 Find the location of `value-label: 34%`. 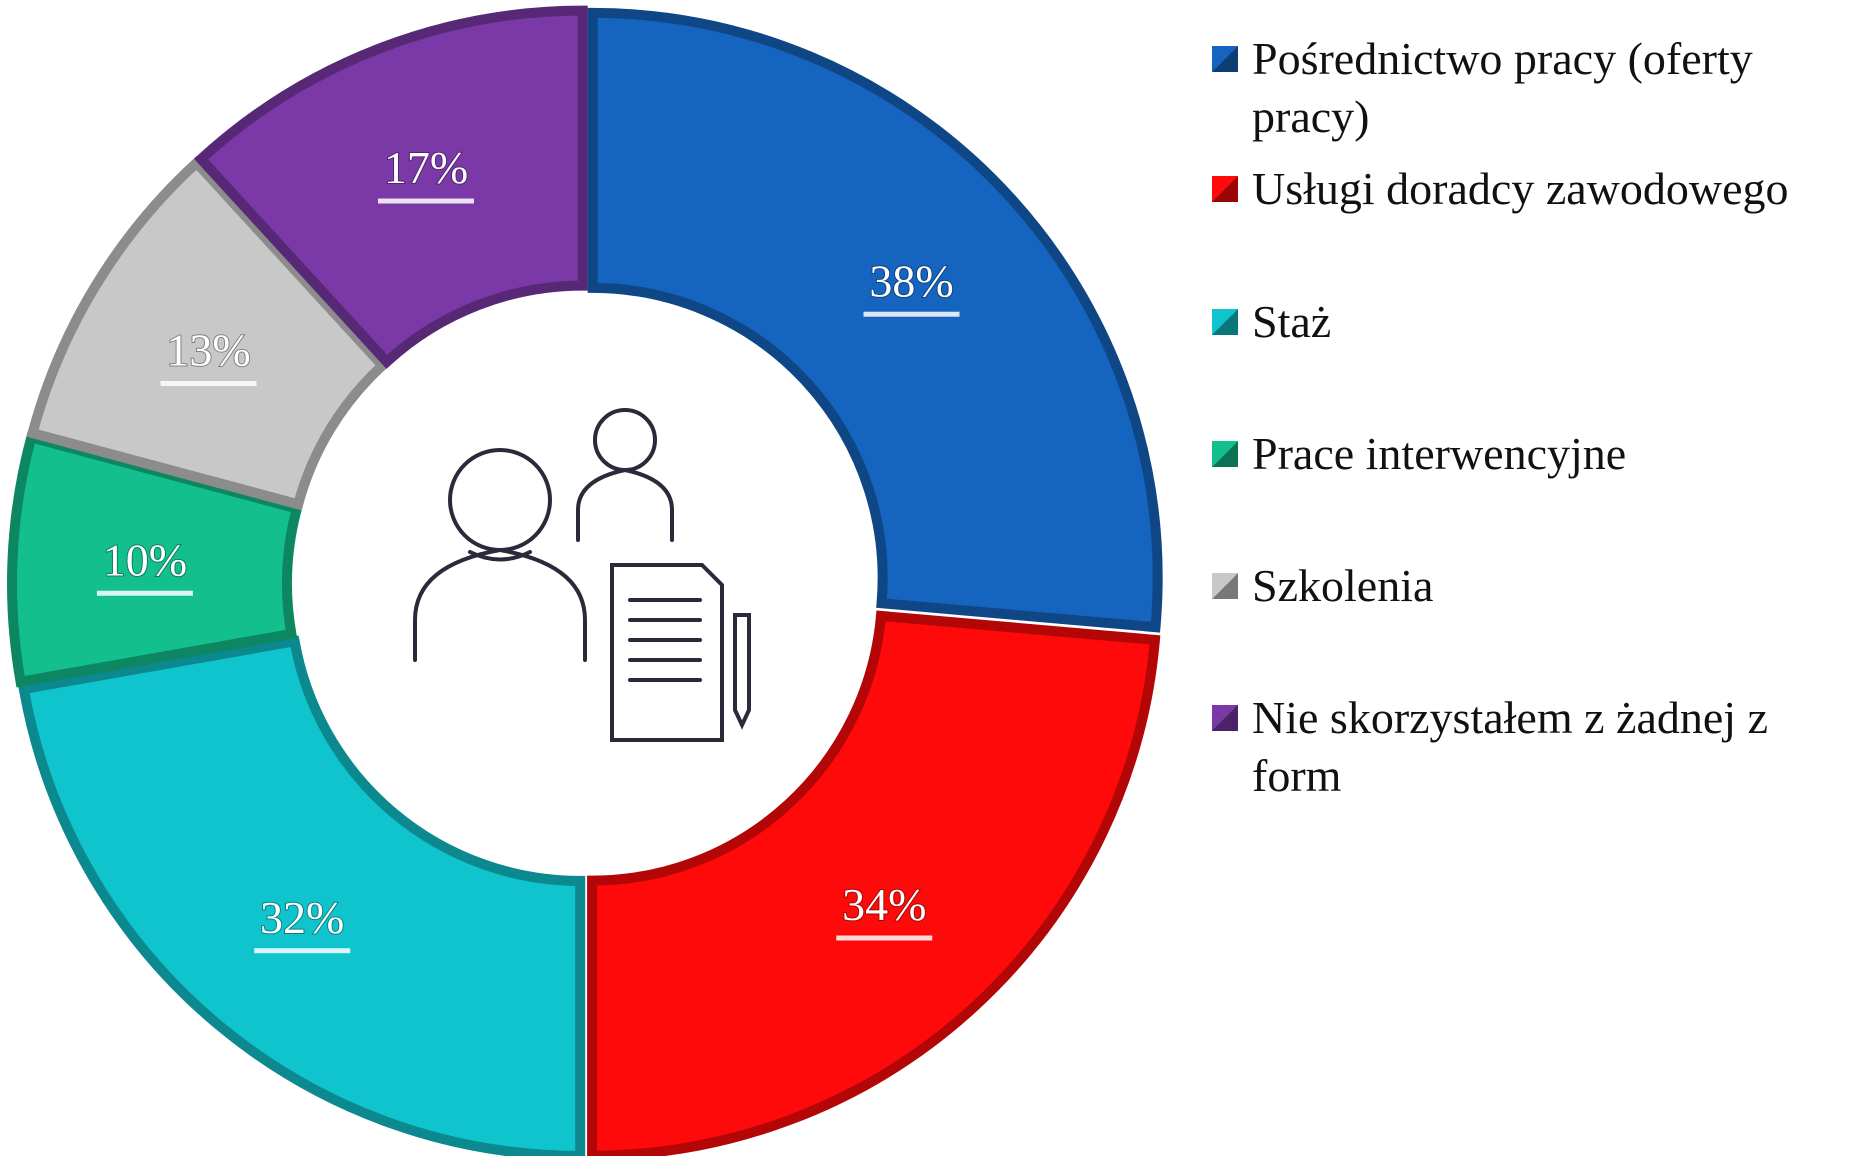

value-label: 34% is located at coordinates (884, 904).